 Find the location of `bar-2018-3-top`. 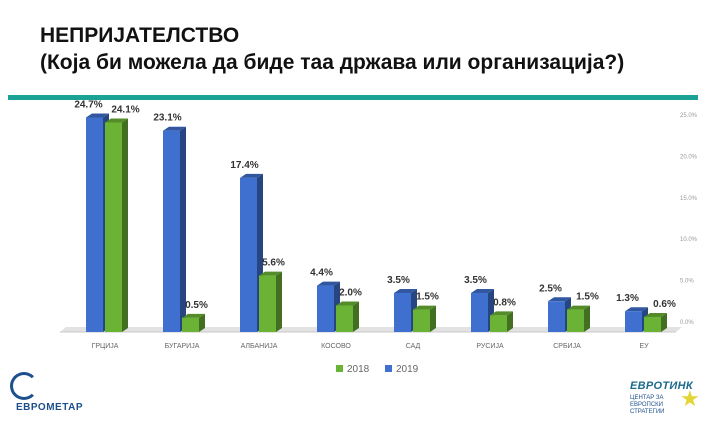

bar-2018-3-top is located at coordinates (347, 303).